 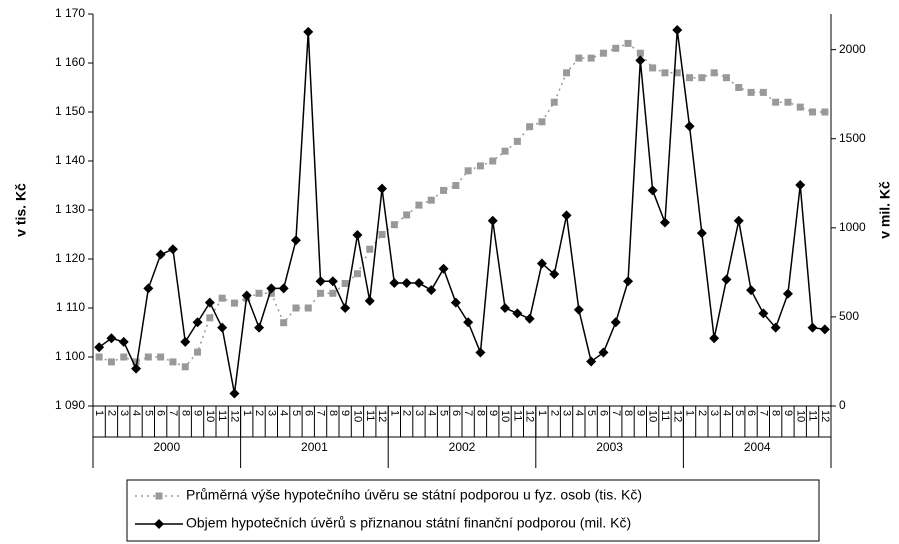 I want to click on x-tick-label: 9, so click(x=198, y=413).